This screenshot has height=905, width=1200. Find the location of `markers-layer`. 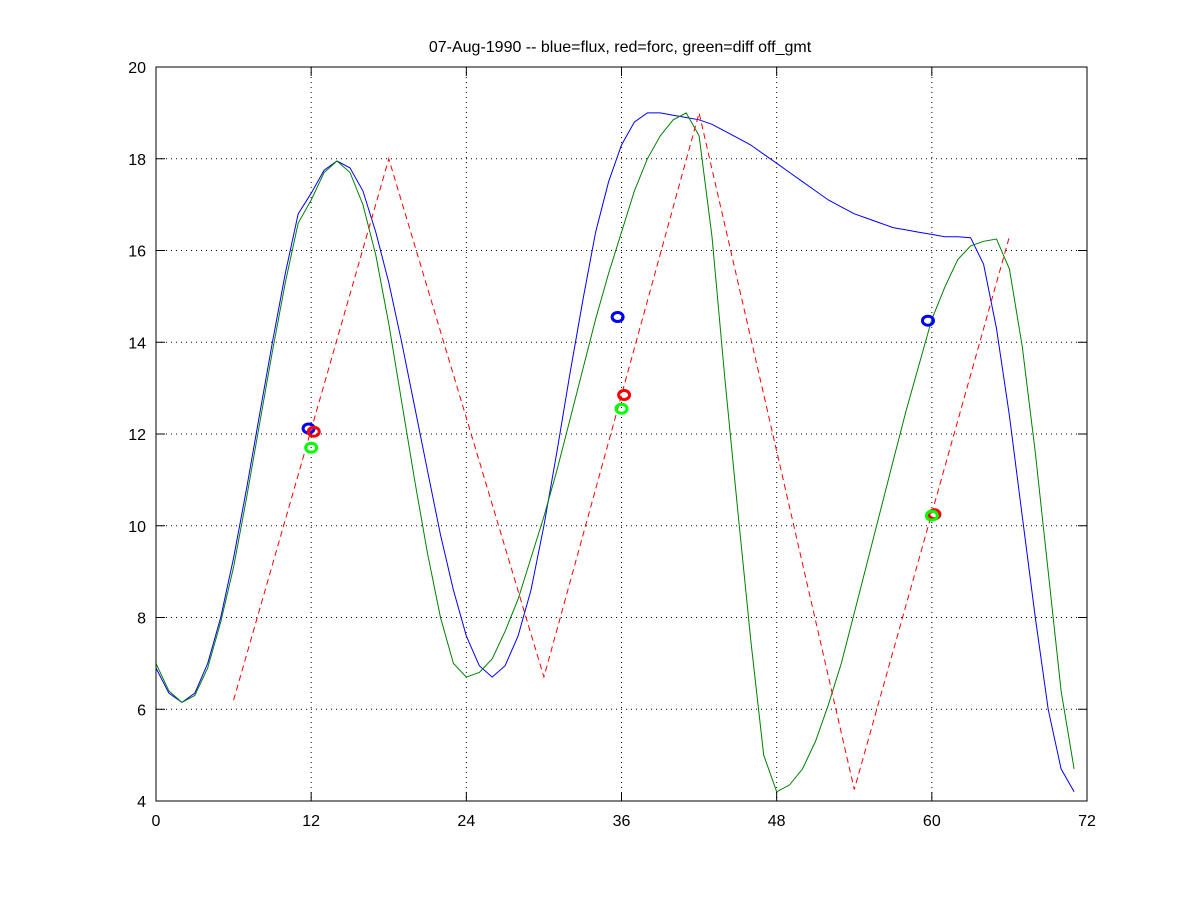

markers-layer is located at coordinates (621, 416).